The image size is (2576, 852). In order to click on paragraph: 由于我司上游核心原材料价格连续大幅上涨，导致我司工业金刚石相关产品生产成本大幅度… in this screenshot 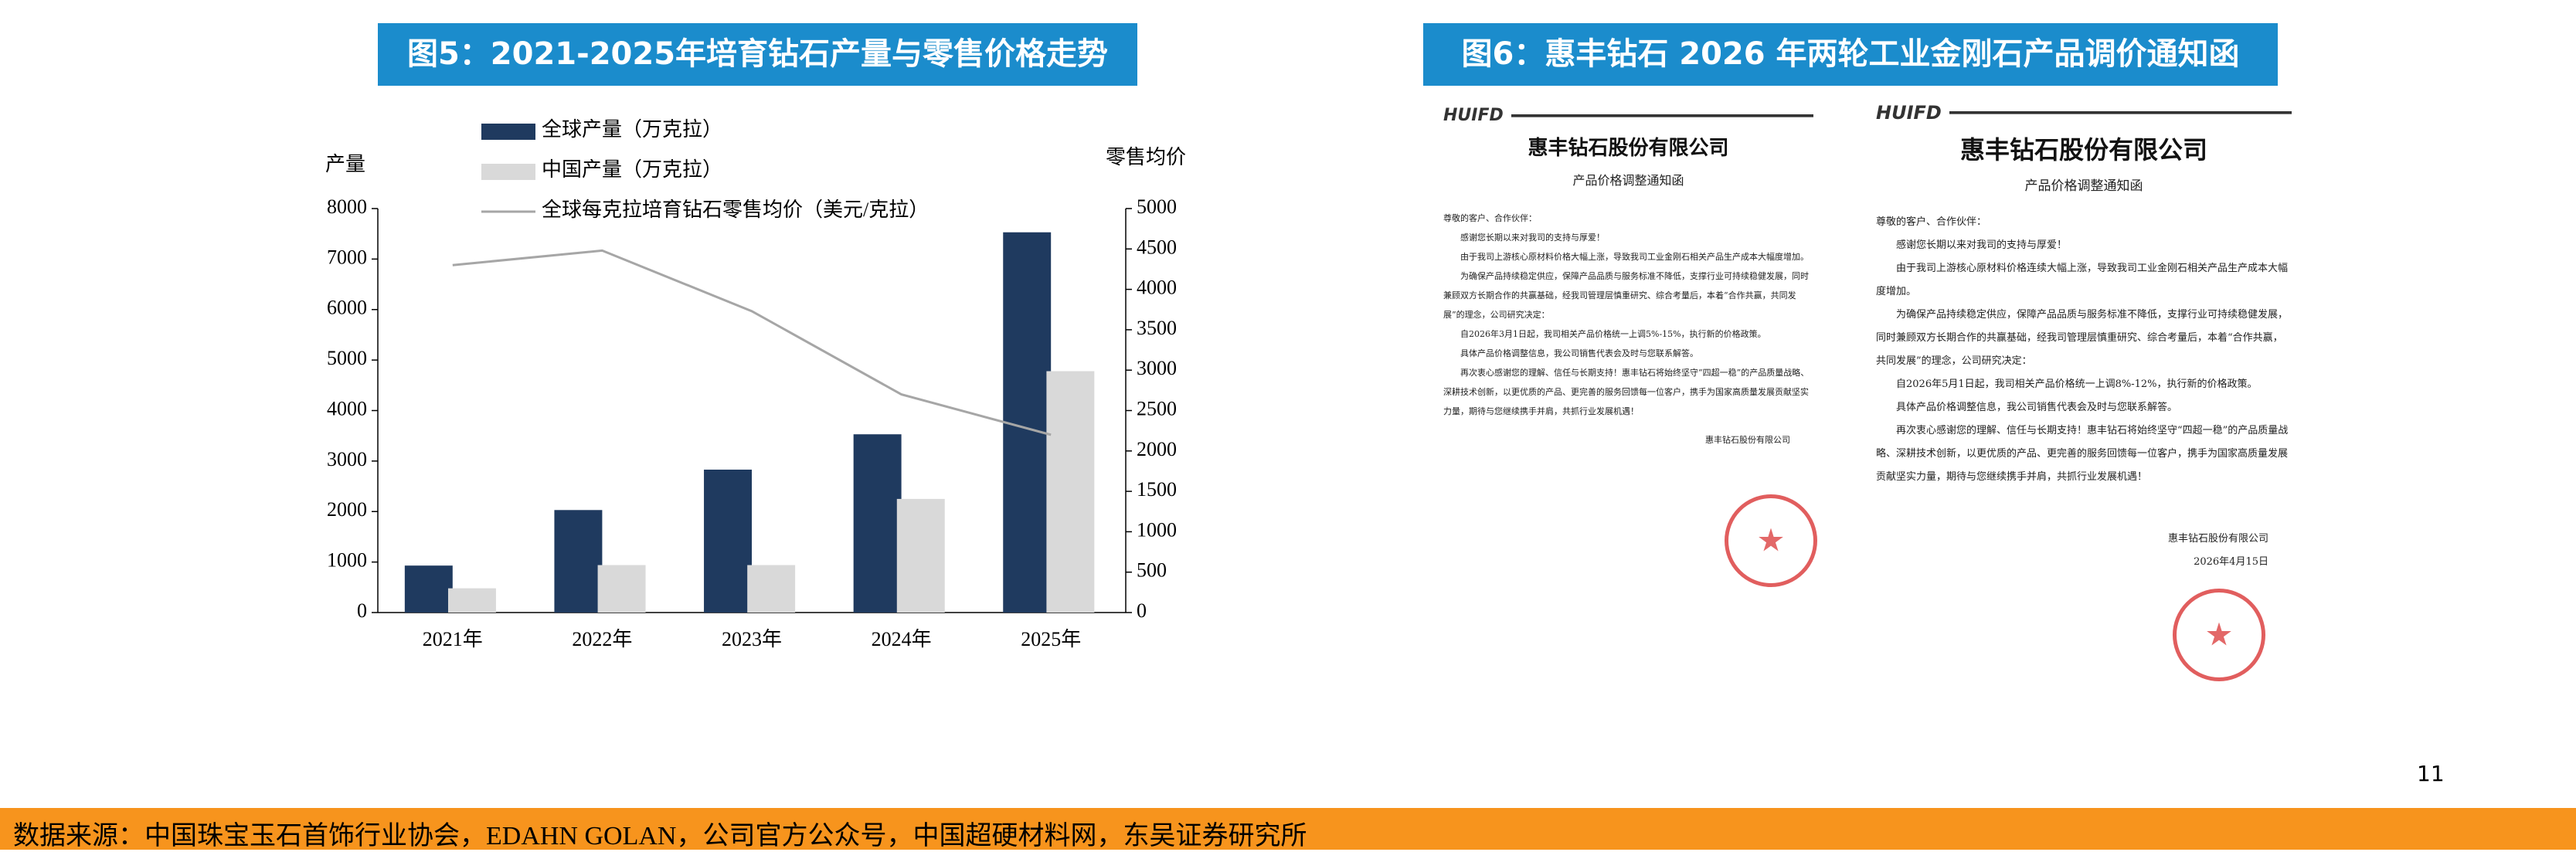, I will do `click(2082, 280)`.